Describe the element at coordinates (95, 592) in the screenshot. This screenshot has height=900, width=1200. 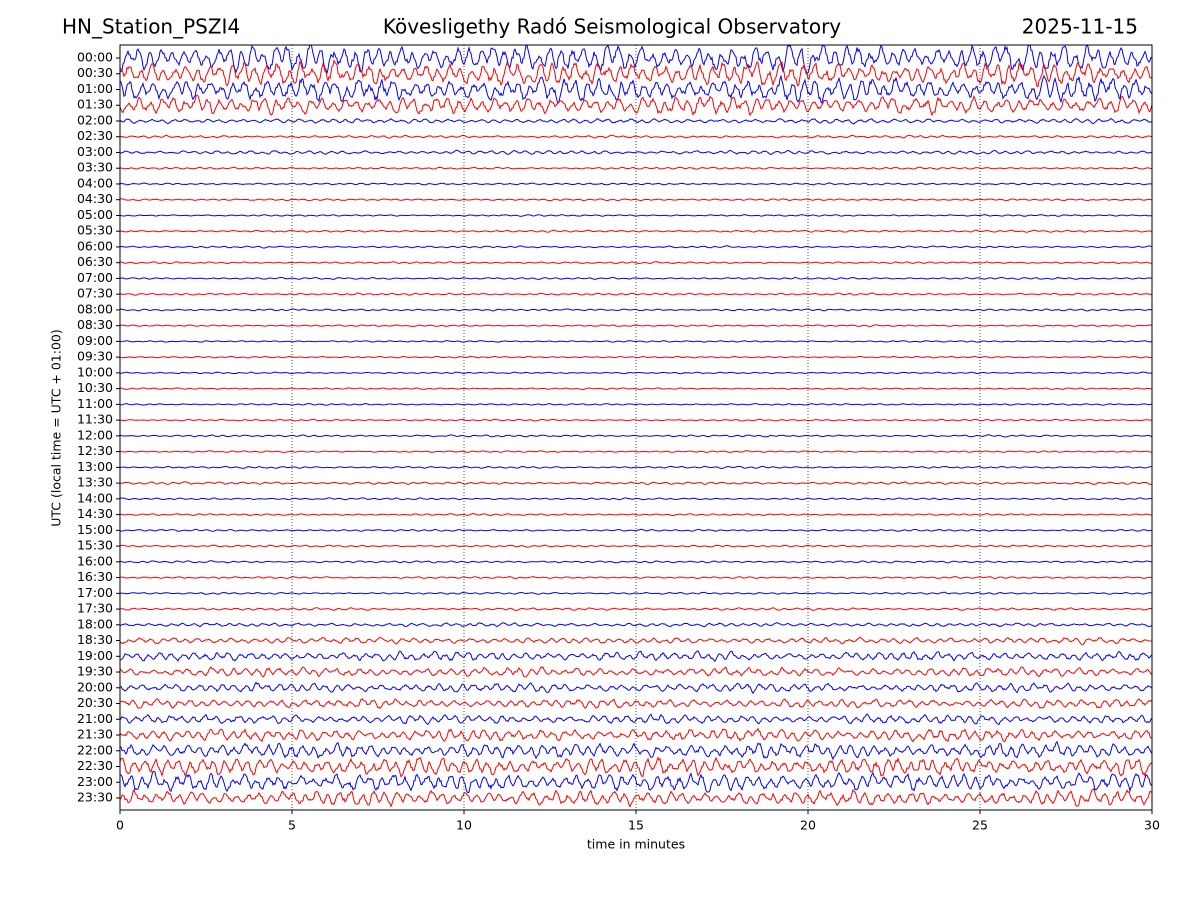
I see `y-tick-label: 17:00` at that location.